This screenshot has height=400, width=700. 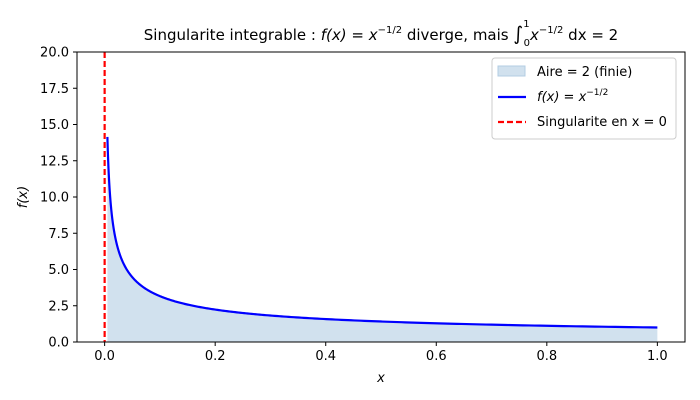 I want to click on legend-line-name: f(x) = x, so click(x=562, y=97).